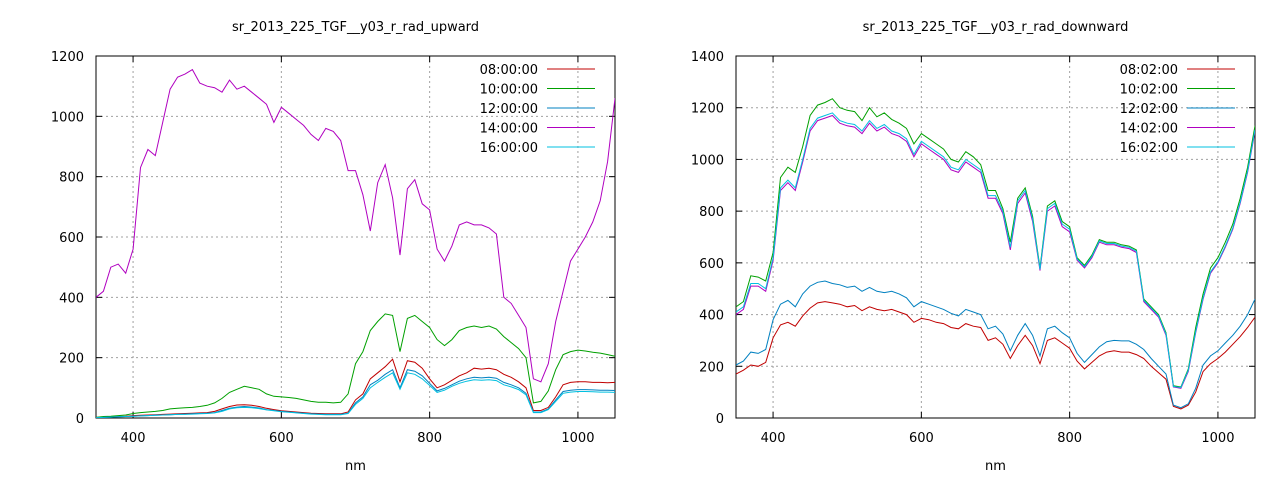 This screenshot has height=480, width=1280. What do you see at coordinates (509, 148) in the screenshot?
I see `legend-label: 16:00:00` at bounding box center [509, 148].